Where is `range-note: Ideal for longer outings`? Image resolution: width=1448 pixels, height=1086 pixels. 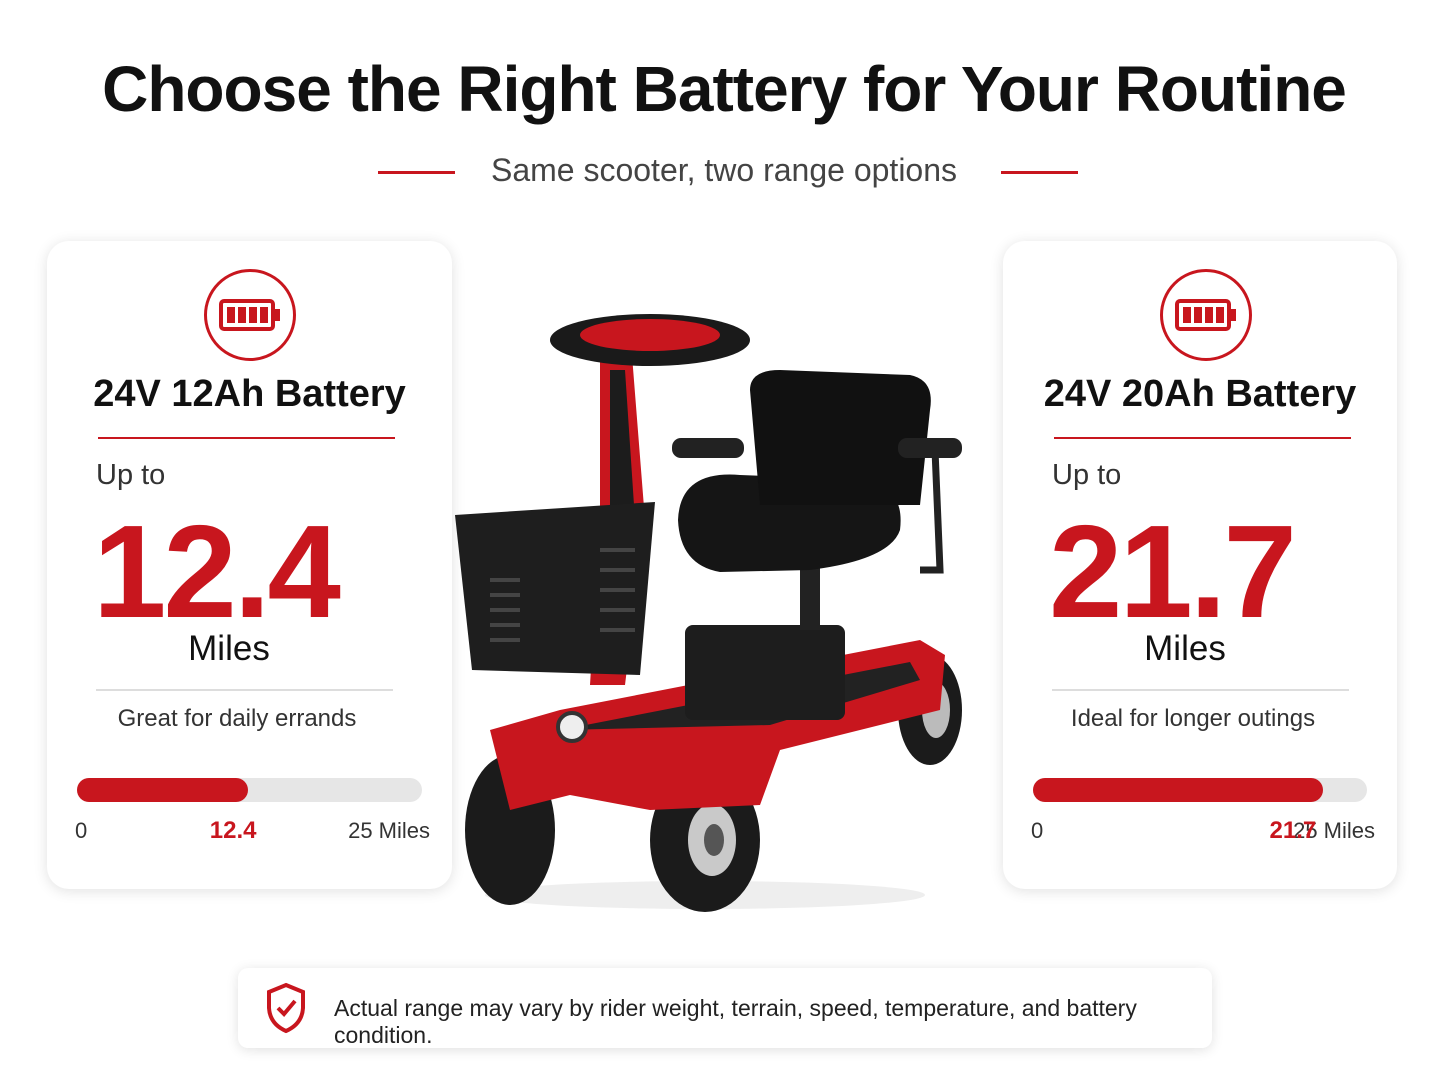
range-note: Ideal for longer outings is located at coordinates (1193, 718).